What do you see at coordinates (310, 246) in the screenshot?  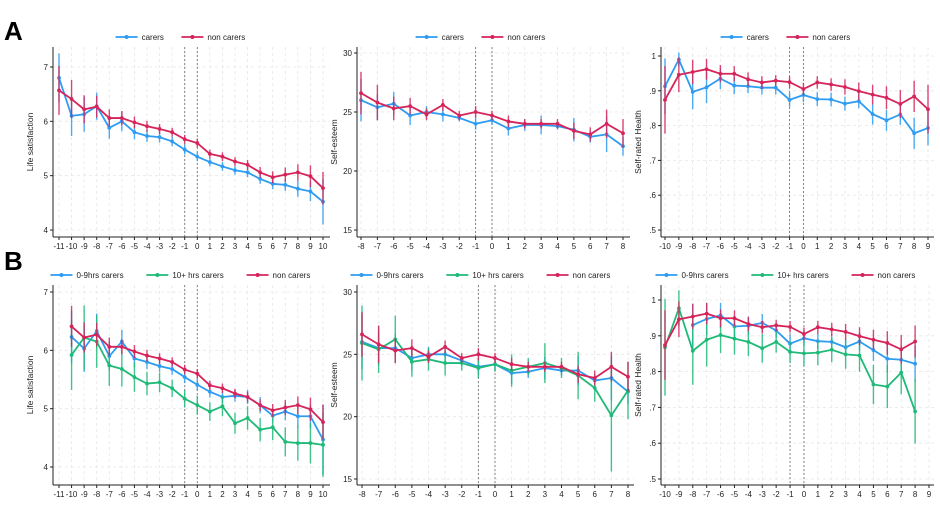 I see `x-tick-label: 9` at bounding box center [310, 246].